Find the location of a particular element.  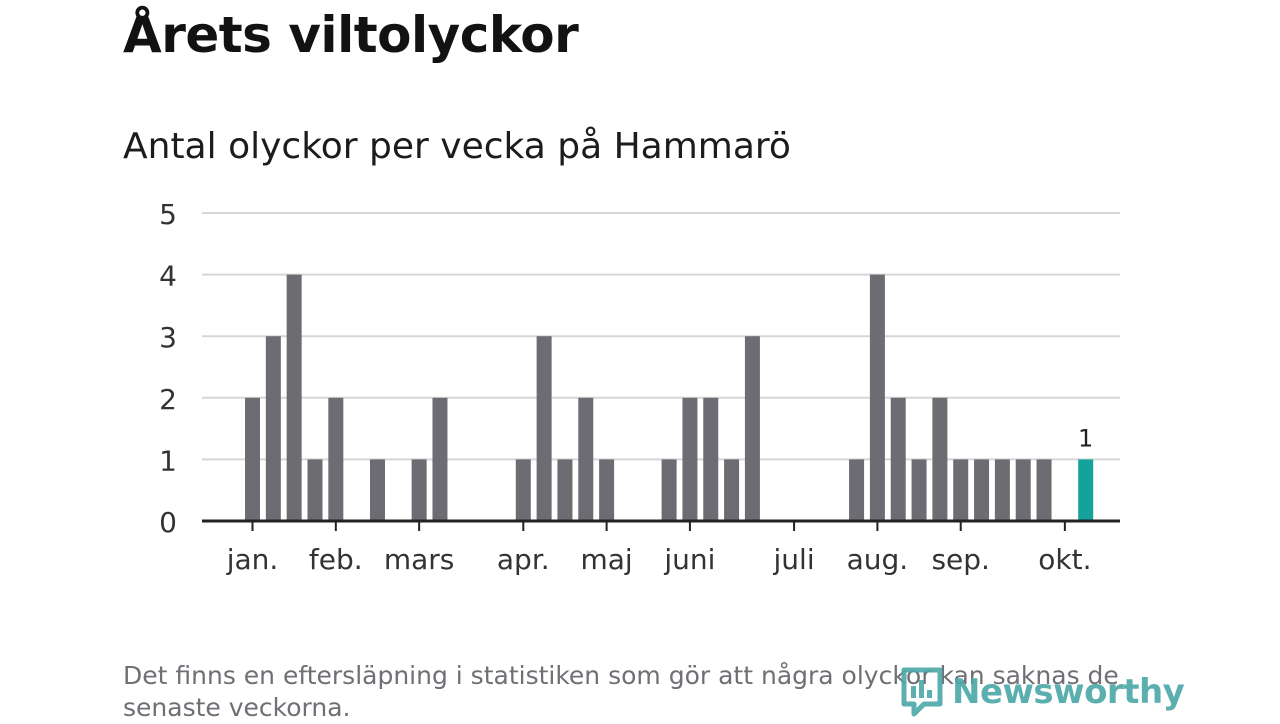

x-tick-label-juni: juni is located at coordinates (689, 559).